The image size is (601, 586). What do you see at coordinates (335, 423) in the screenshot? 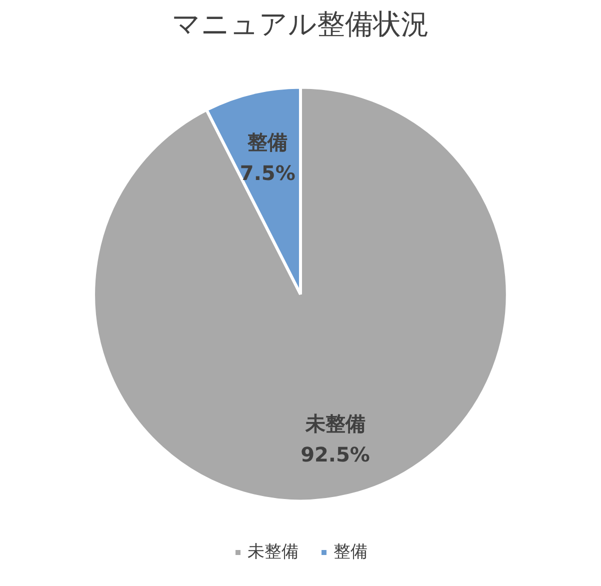
I see `slice-label: 未整備` at bounding box center [335, 423].